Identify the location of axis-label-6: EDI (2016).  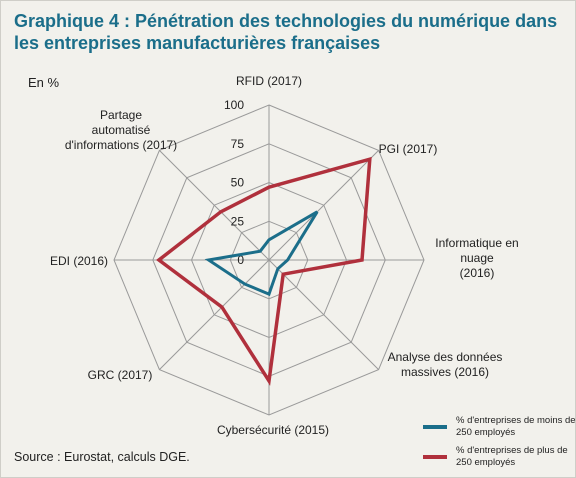
(79, 261).